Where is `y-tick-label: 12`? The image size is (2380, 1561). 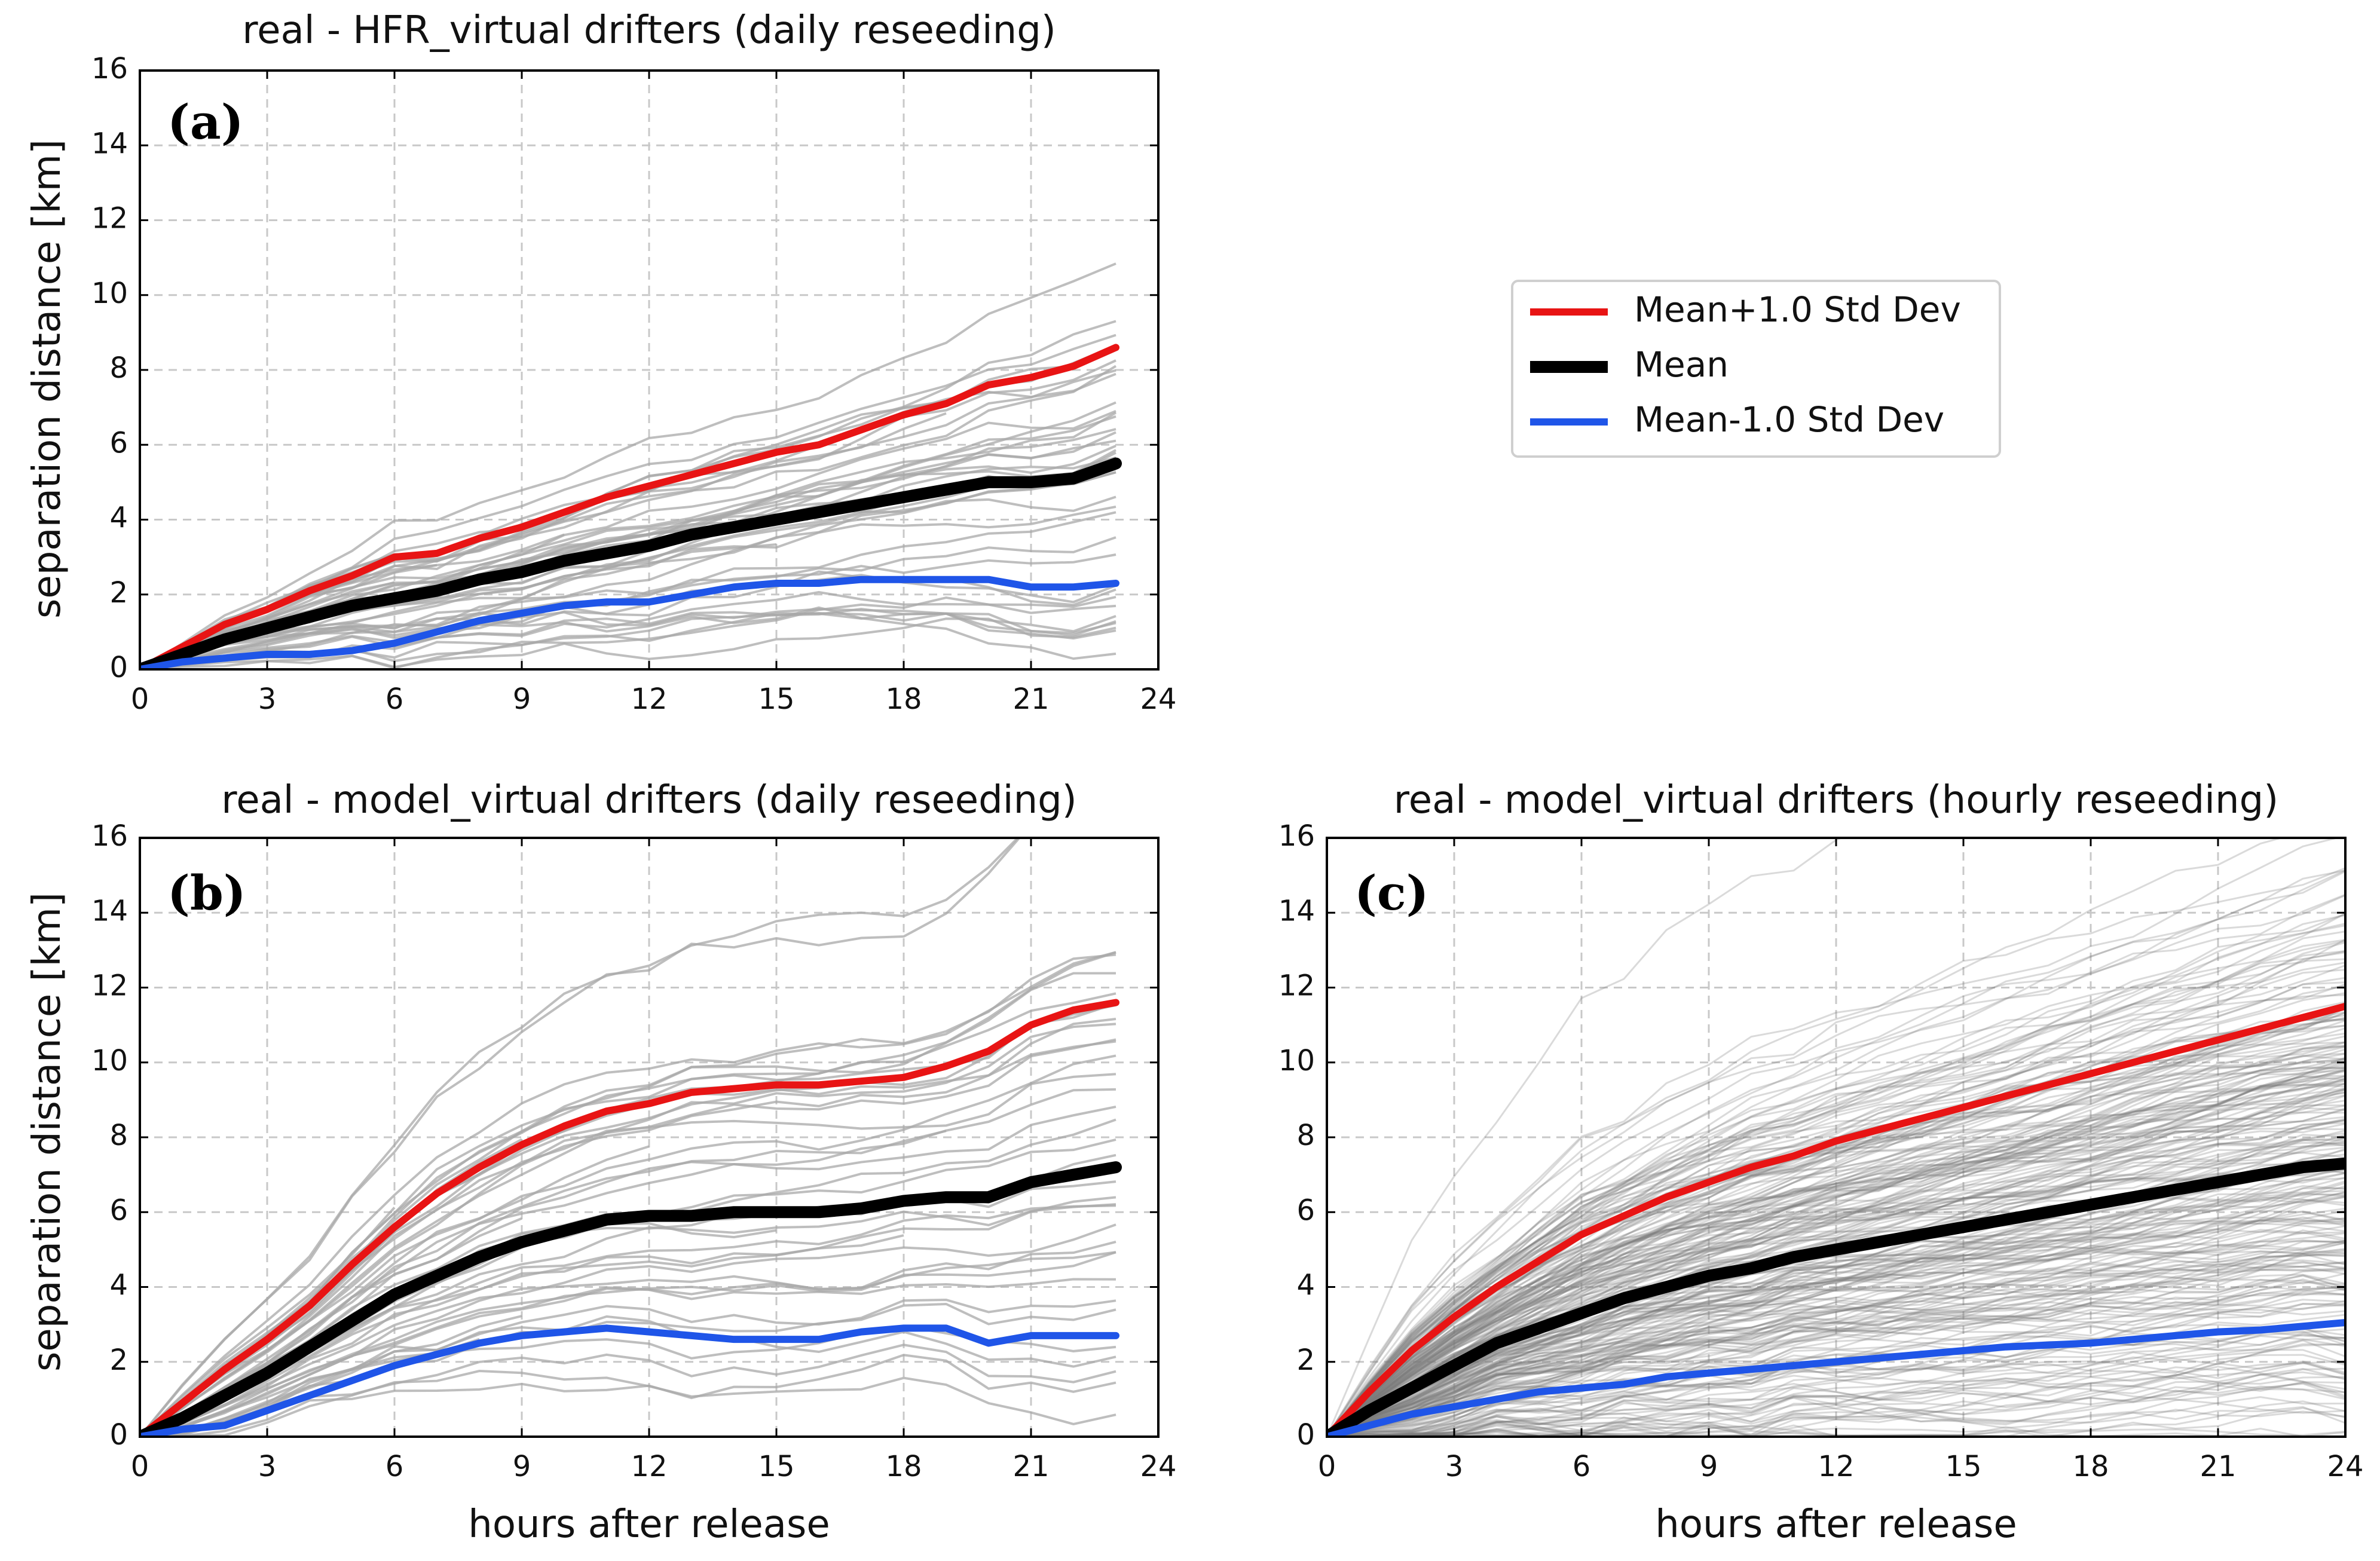
y-tick-label: 12 is located at coordinates (109, 218).